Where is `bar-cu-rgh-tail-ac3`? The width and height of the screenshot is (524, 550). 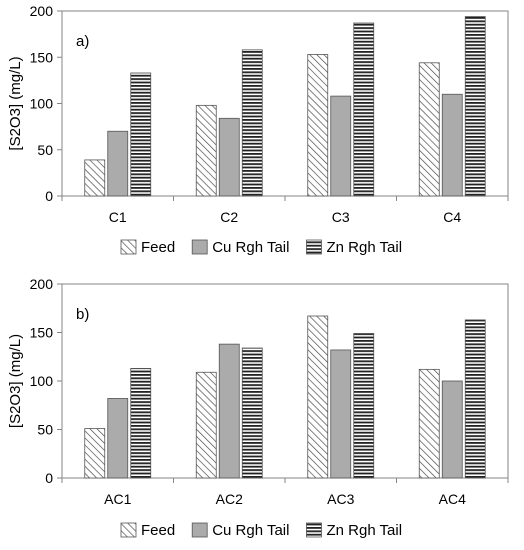 bar-cu-rgh-tail-ac3 is located at coordinates (341, 414).